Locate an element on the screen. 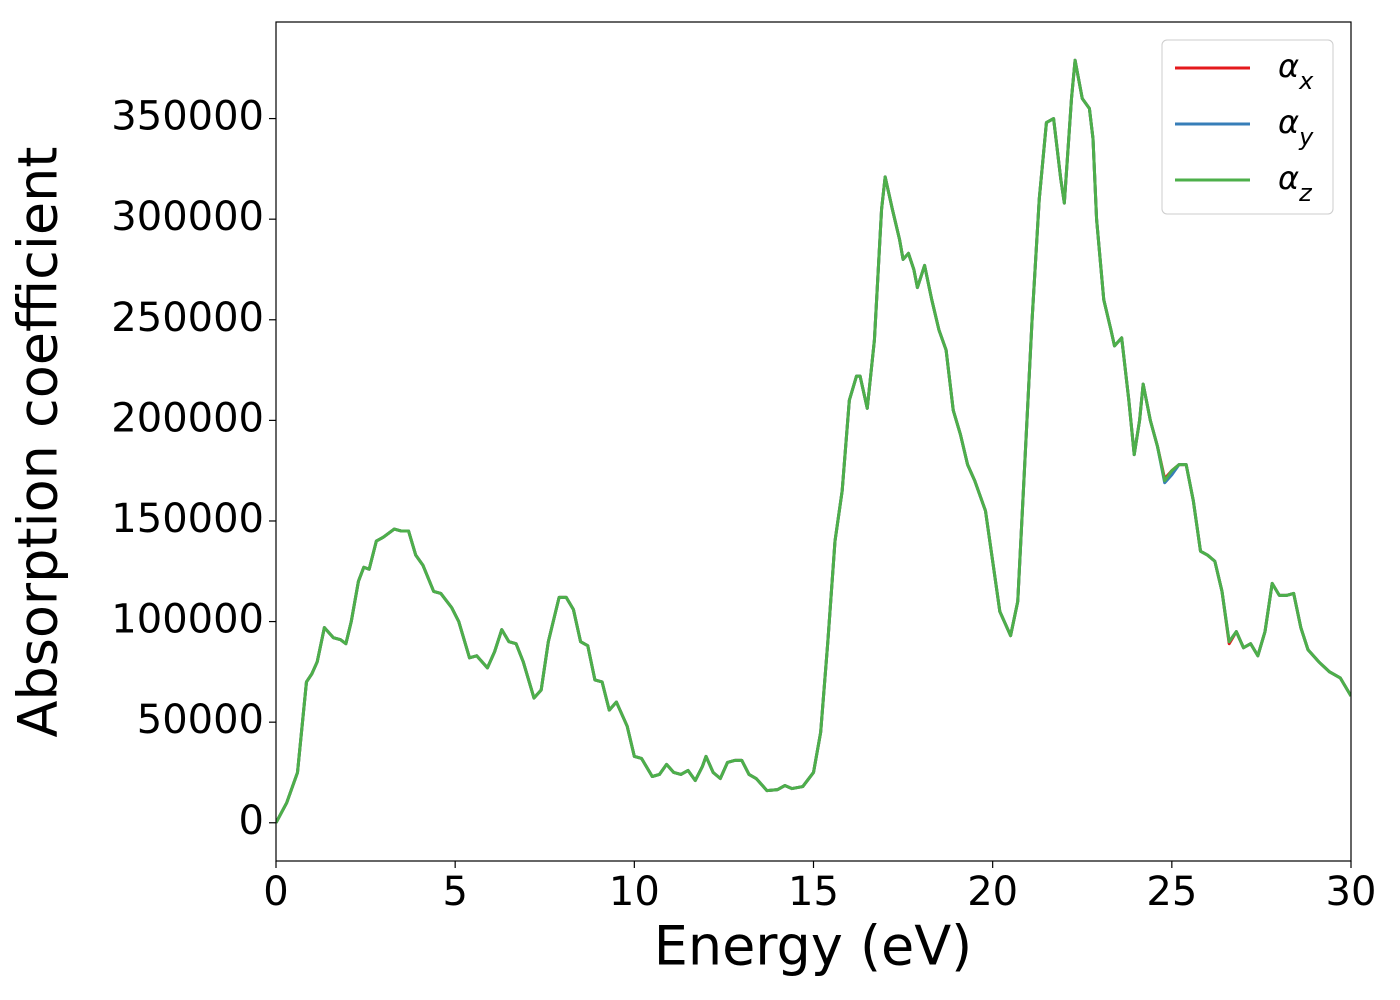  x-tick-label: 5 is located at coordinates (454, 892).